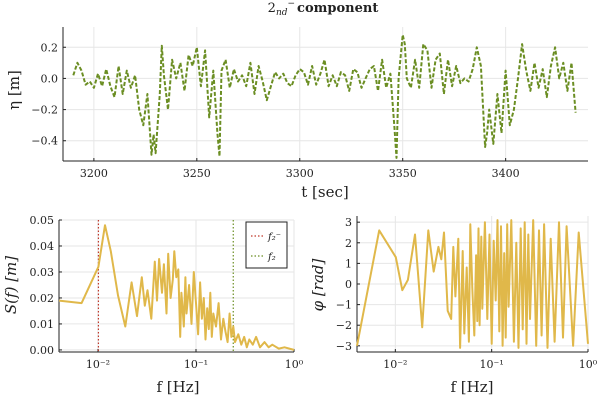 The height and width of the screenshot is (400, 600). What do you see at coordinates (42, 350) in the screenshot?
I see `y-tick-label: 0.00` at bounding box center [42, 350].